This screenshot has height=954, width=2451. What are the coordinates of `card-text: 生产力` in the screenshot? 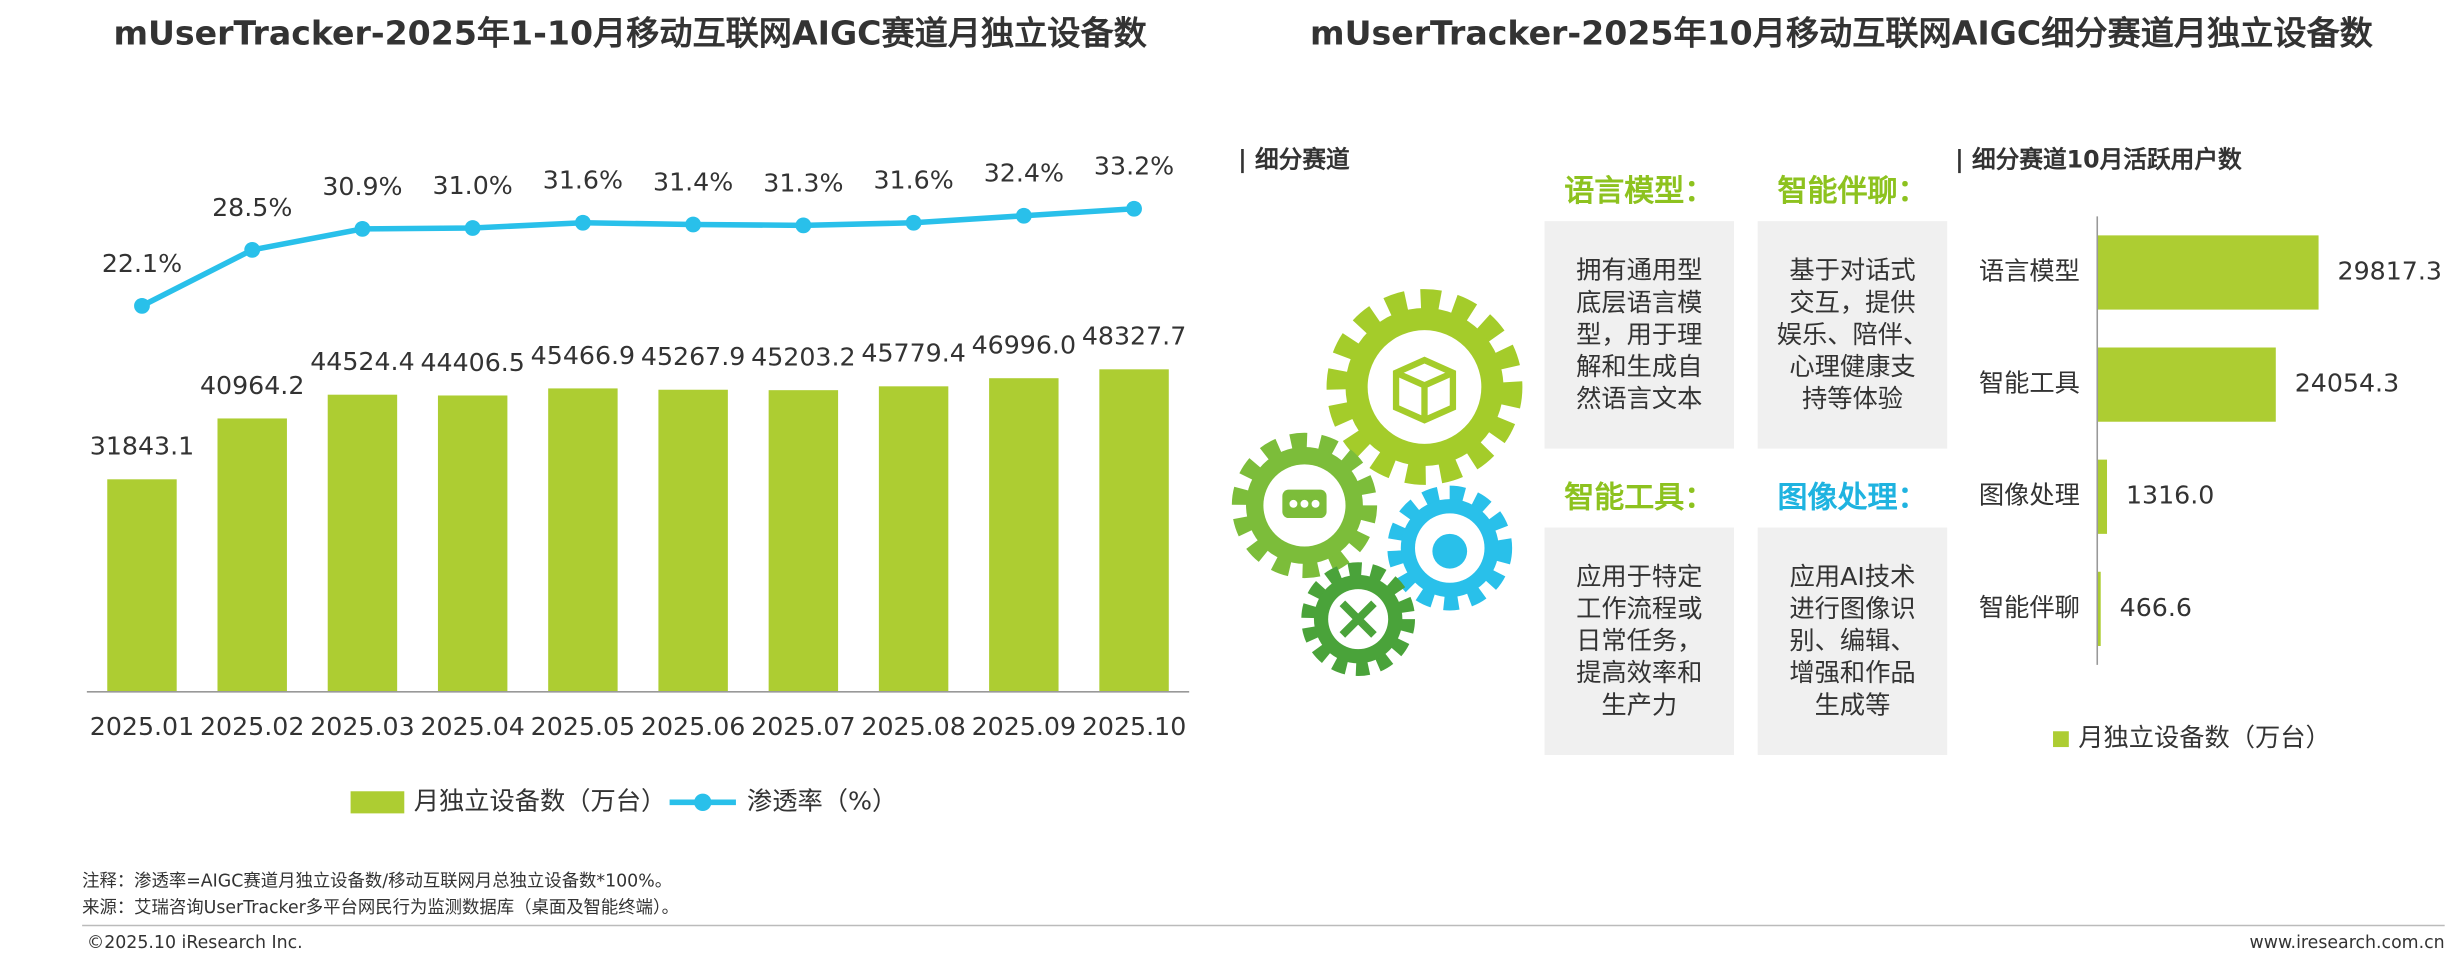 It's located at (1639, 704).